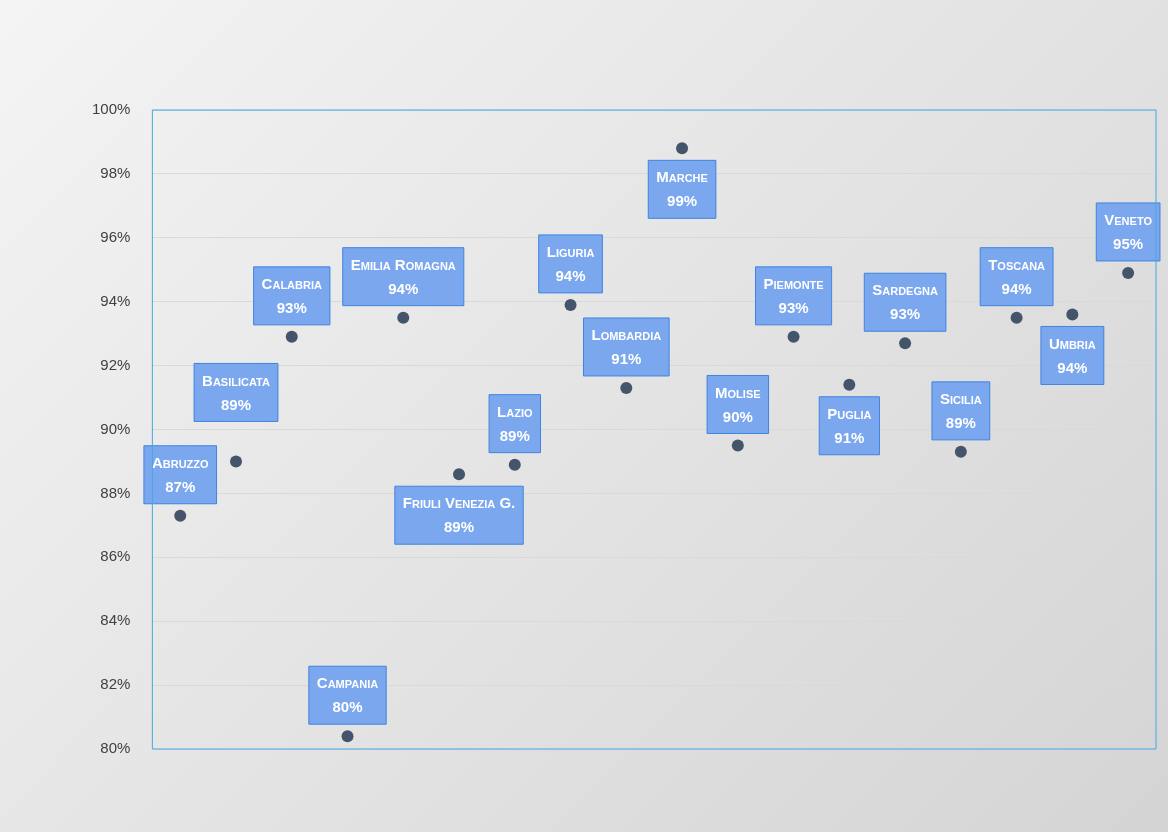 The width and height of the screenshot is (1168, 832). Describe the element at coordinates (682, 177) in the screenshot. I see `x-tick-label: Marche` at that location.